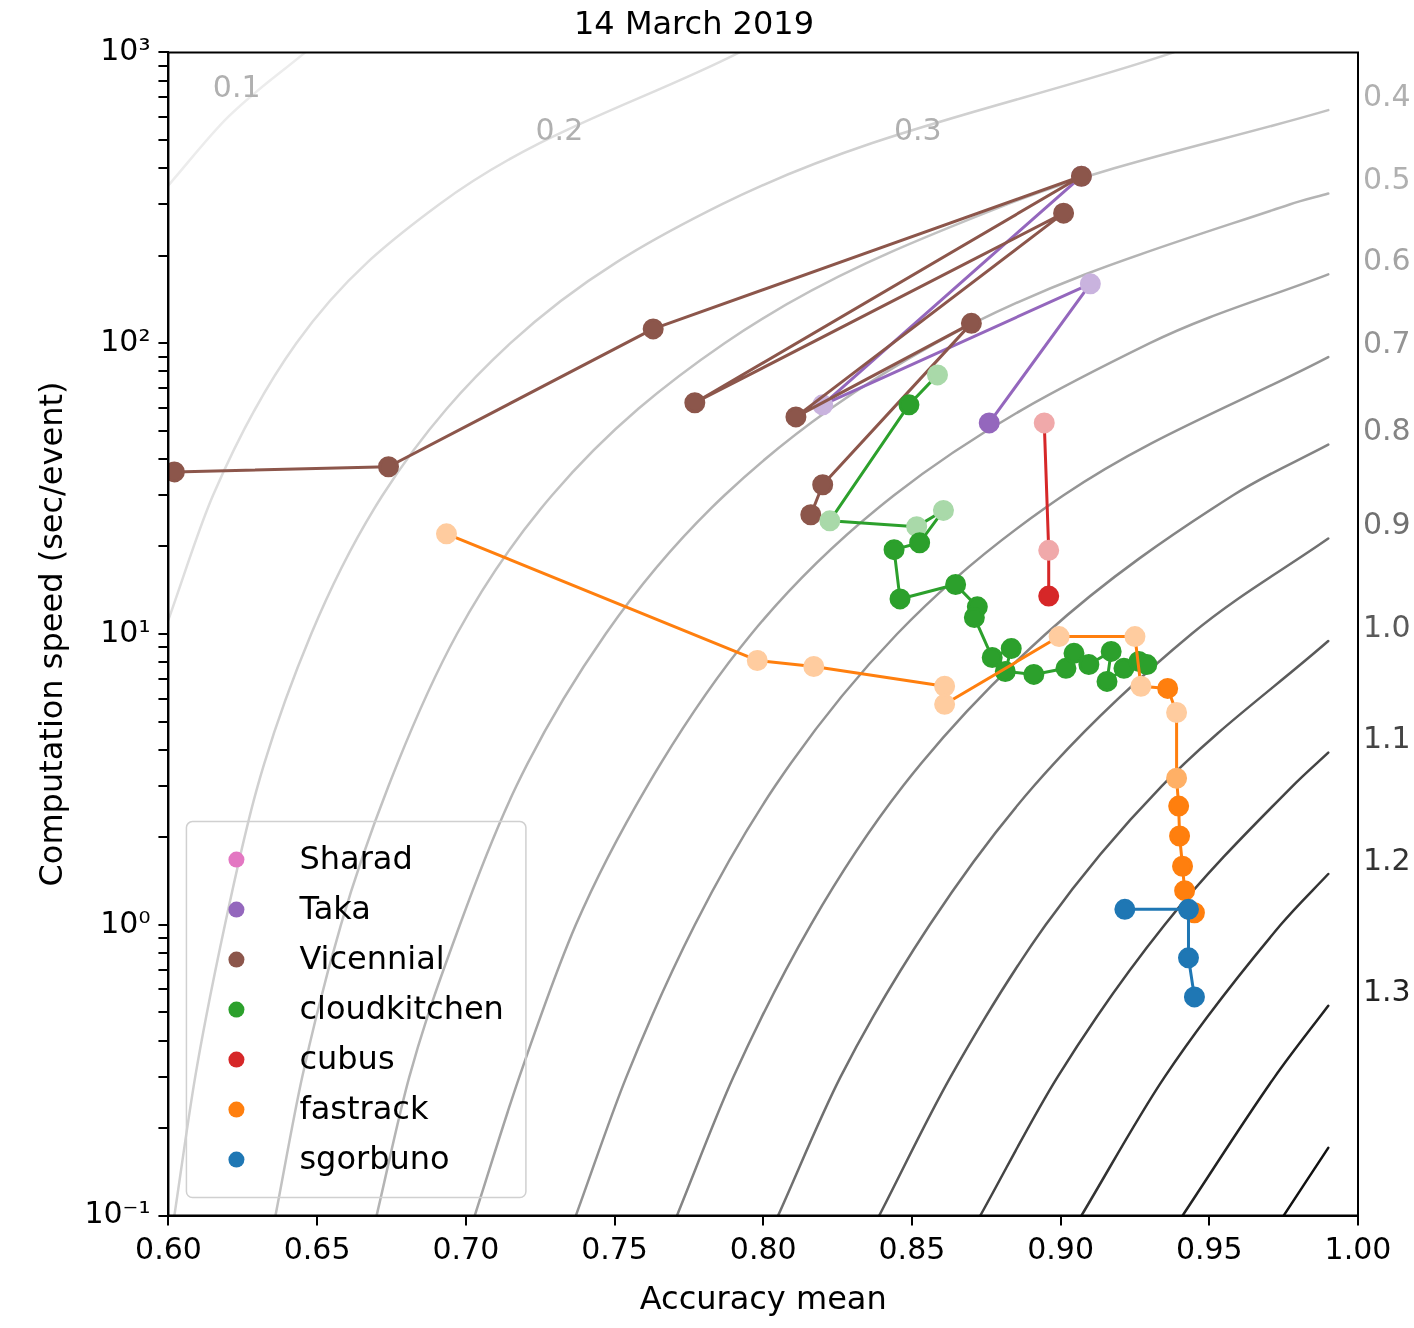  I want to click on y-axis-title: Computation speed (sec/event), so click(50, 634).